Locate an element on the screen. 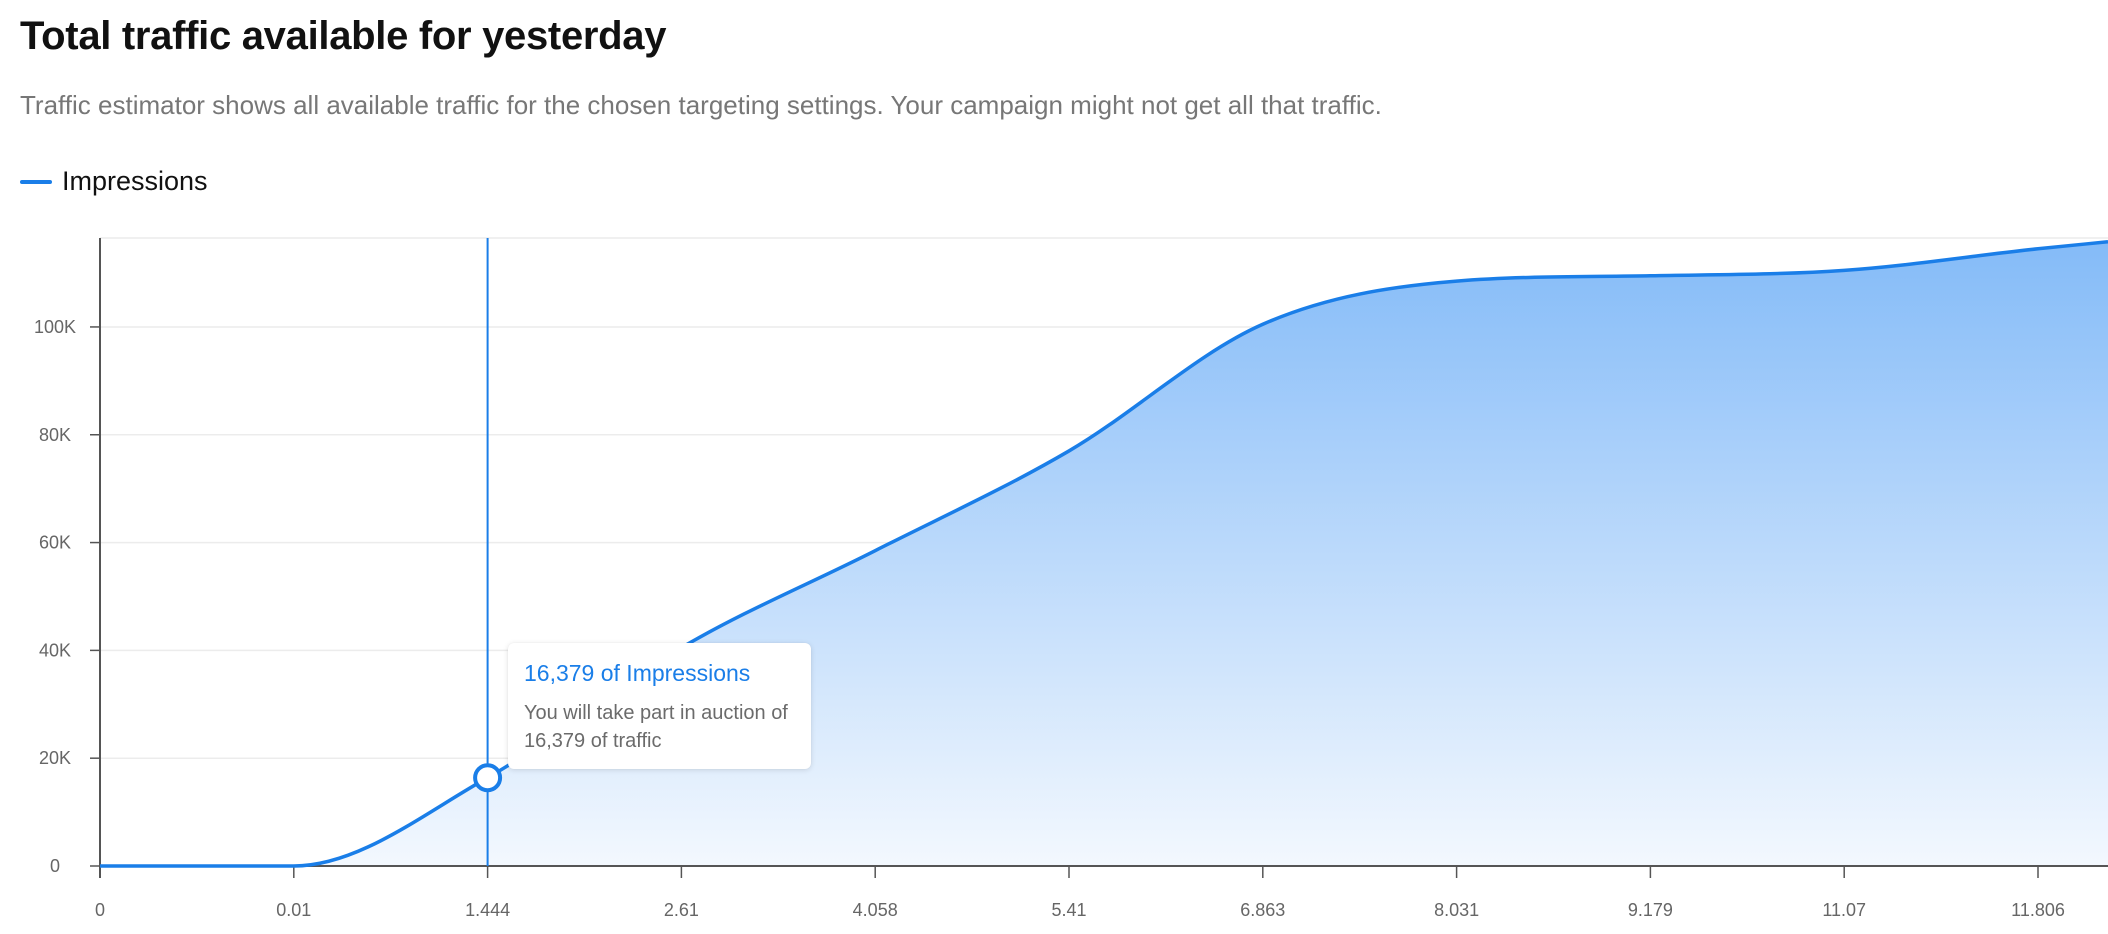 This screenshot has height=934, width=2108. x-tick-label: 11.07 is located at coordinates (1844, 910).